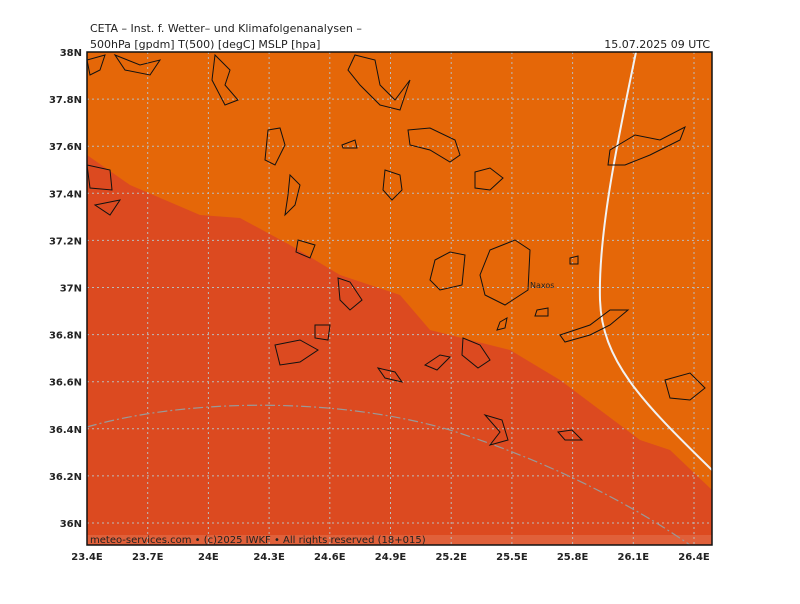  I want to click on lon-label: 26.4E, so click(694, 557).